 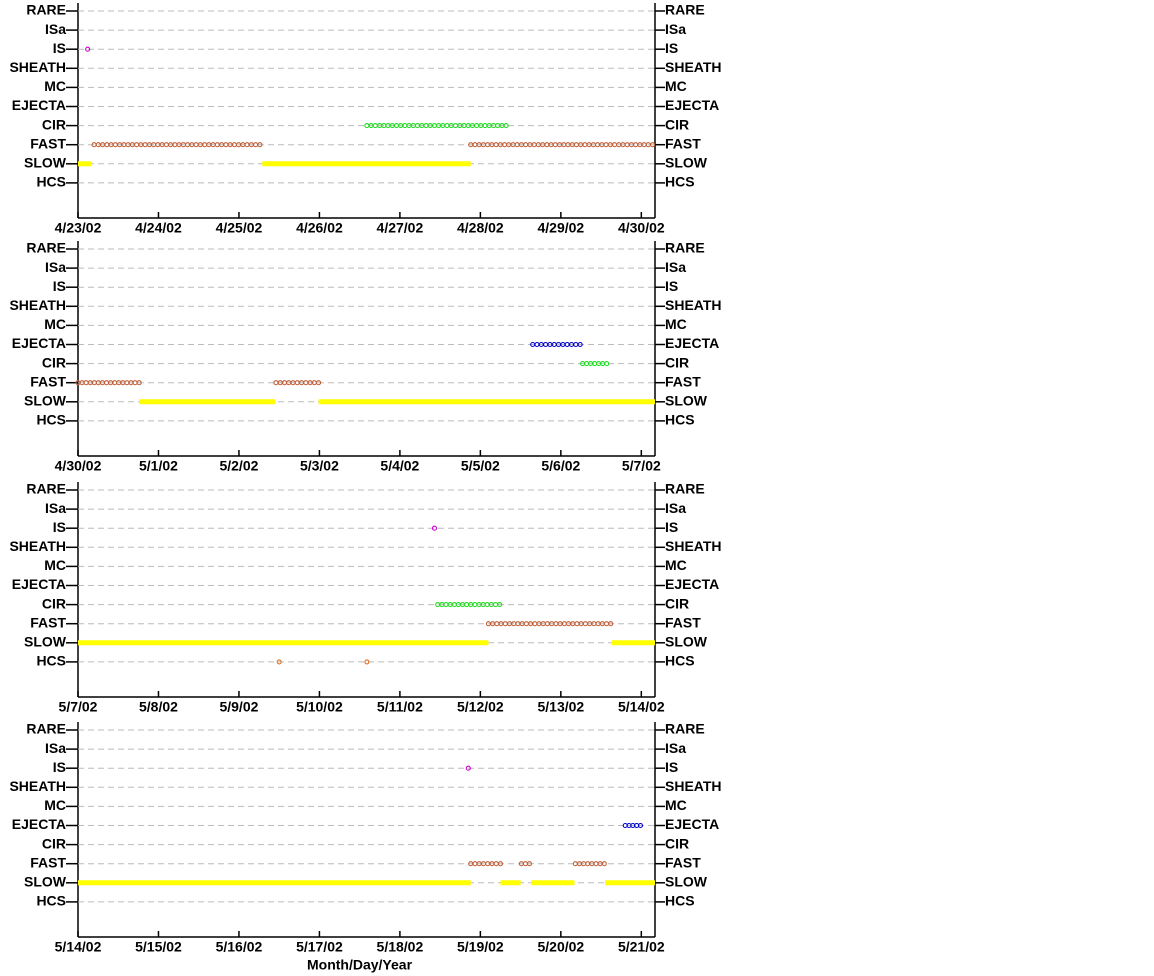 I want to click on x-tick-label: 5/8/02, so click(x=158, y=707).